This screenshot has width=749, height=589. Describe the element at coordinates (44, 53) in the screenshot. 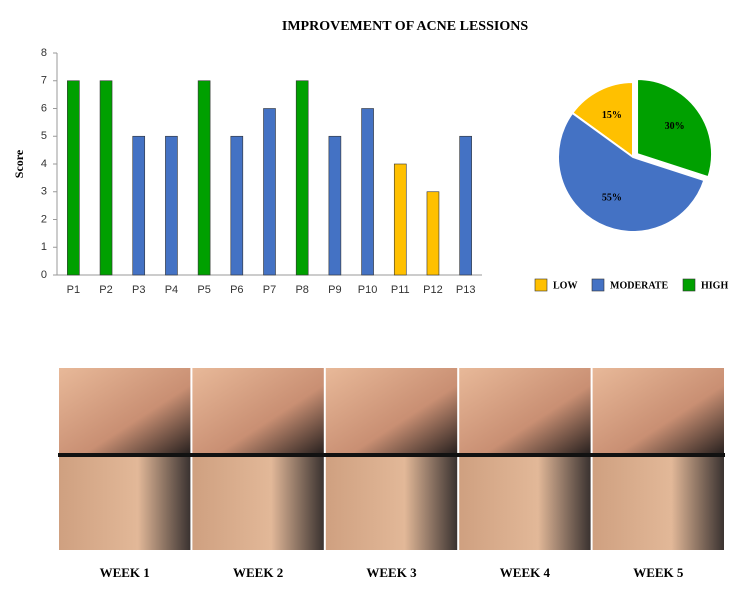

I see `y-tick-label: 8` at that location.